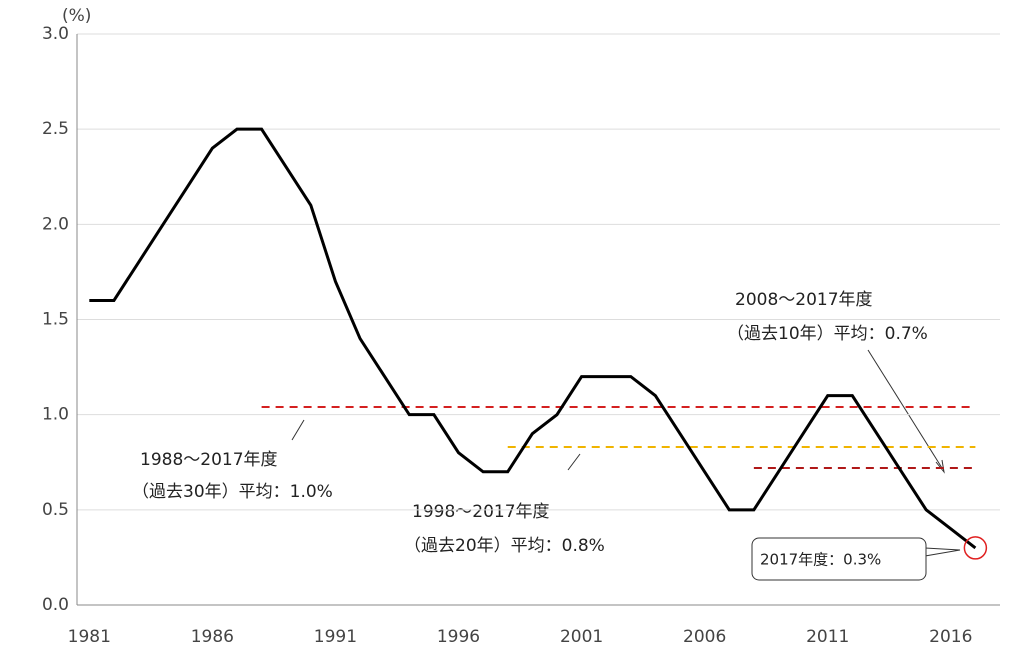  What do you see at coordinates (804, 300) in the screenshot?
I see `avg-label: 2008～2017年度` at bounding box center [804, 300].